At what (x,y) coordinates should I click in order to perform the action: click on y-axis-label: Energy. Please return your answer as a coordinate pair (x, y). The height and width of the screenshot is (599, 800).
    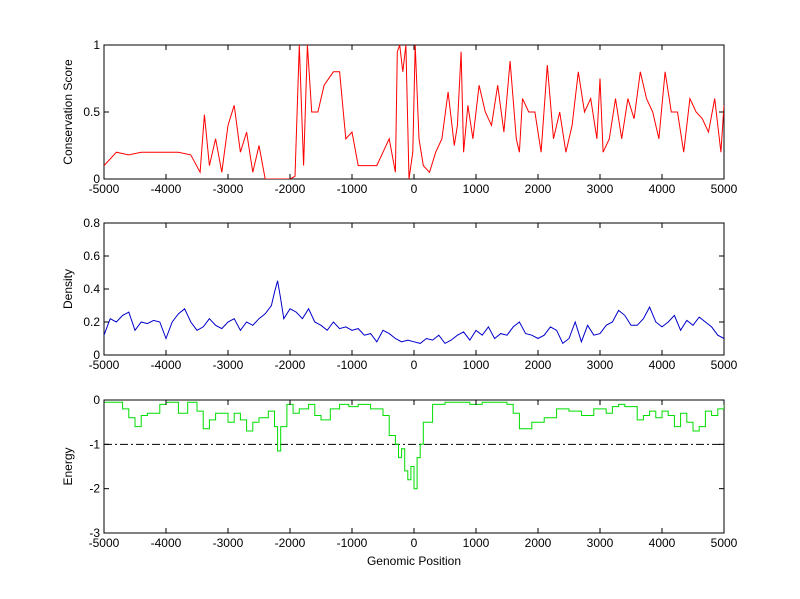
    Looking at the image, I should click on (68, 466).